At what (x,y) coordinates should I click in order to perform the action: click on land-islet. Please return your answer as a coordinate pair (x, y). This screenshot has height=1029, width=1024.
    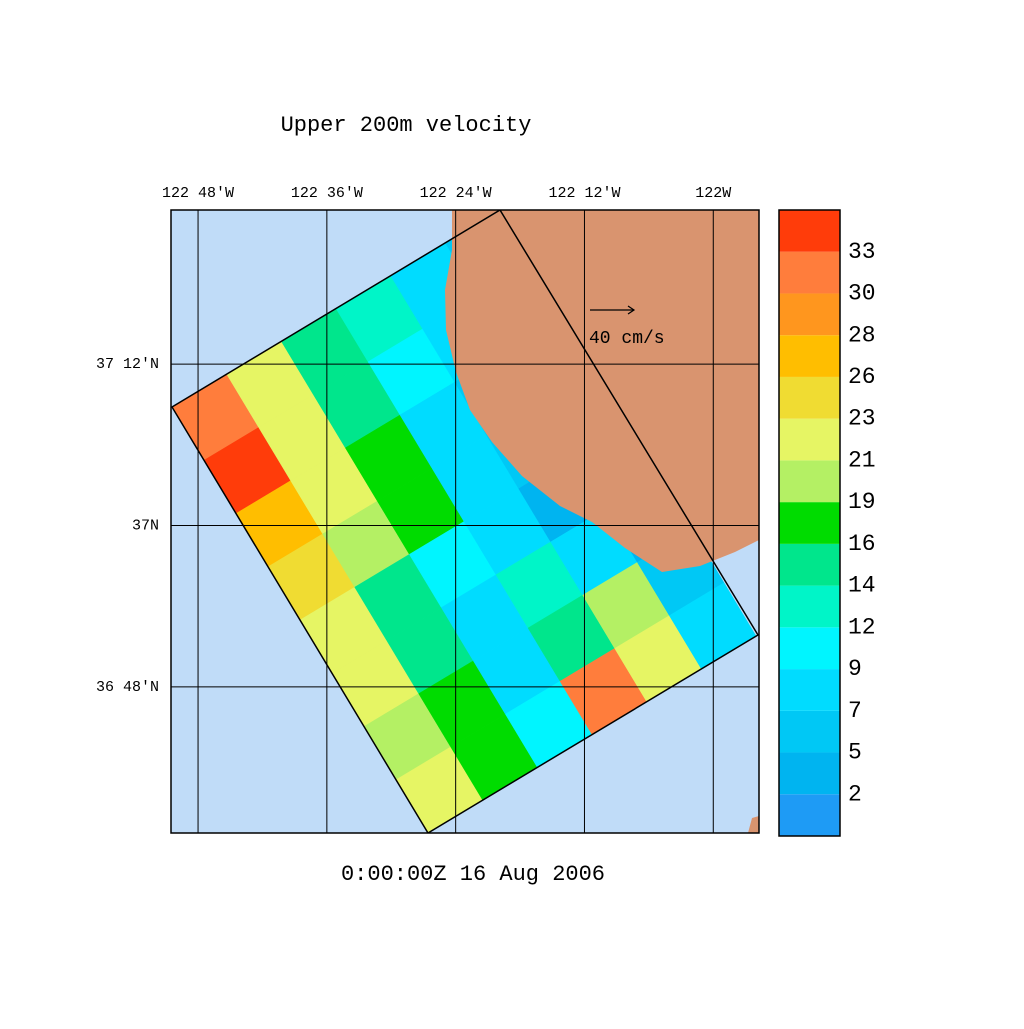
    Looking at the image, I should click on (753, 824).